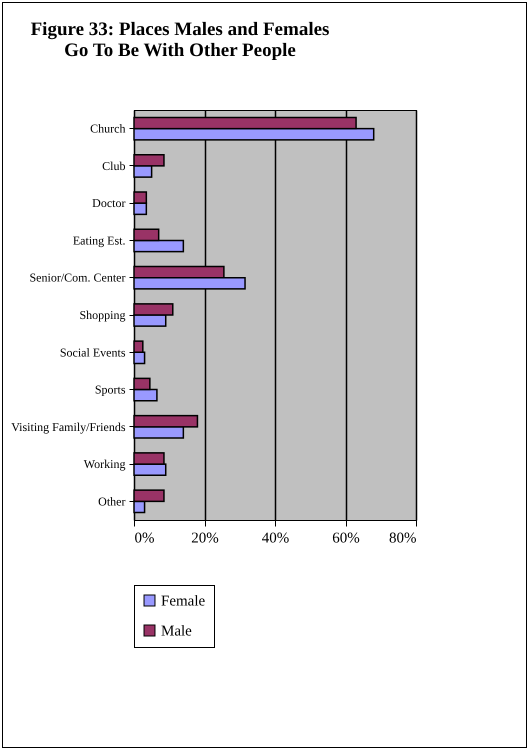 The height and width of the screenshot is (752, 531). Describe the element at coordinates (205, 538) in the screenshot. I see `x-tick-label: 20%` at that location.